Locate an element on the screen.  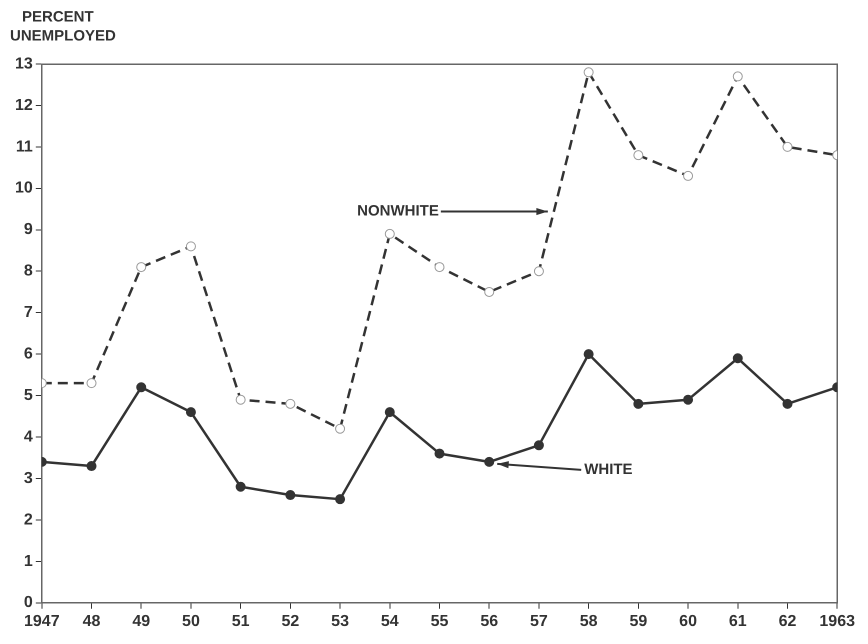
y-tick-label: 13 is located at coordinates (24, 63).